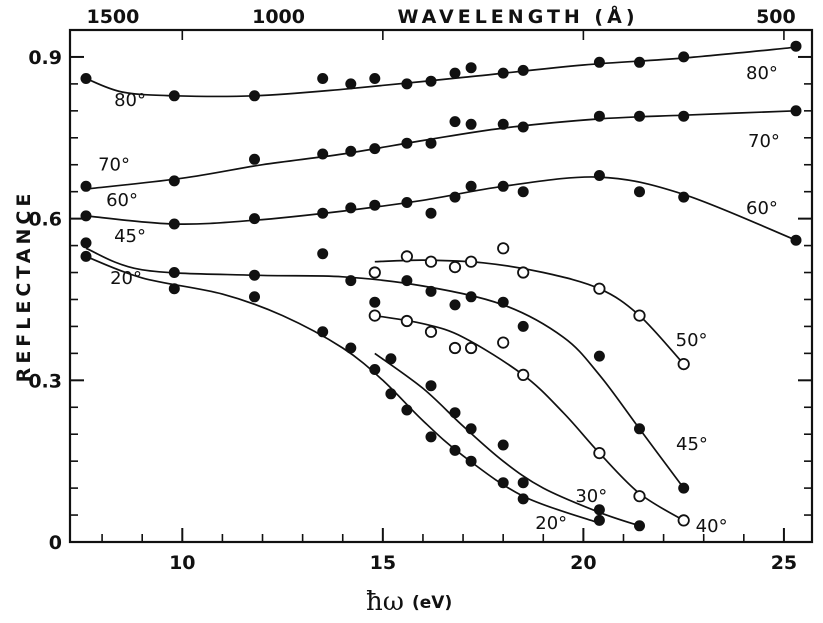 The height and width of the screenshot is (623, 823). What do you see at coordinates (692, 340) in the screenshot?
I see `curve-label-50deg: 50°` at bounding box center [692, 340].